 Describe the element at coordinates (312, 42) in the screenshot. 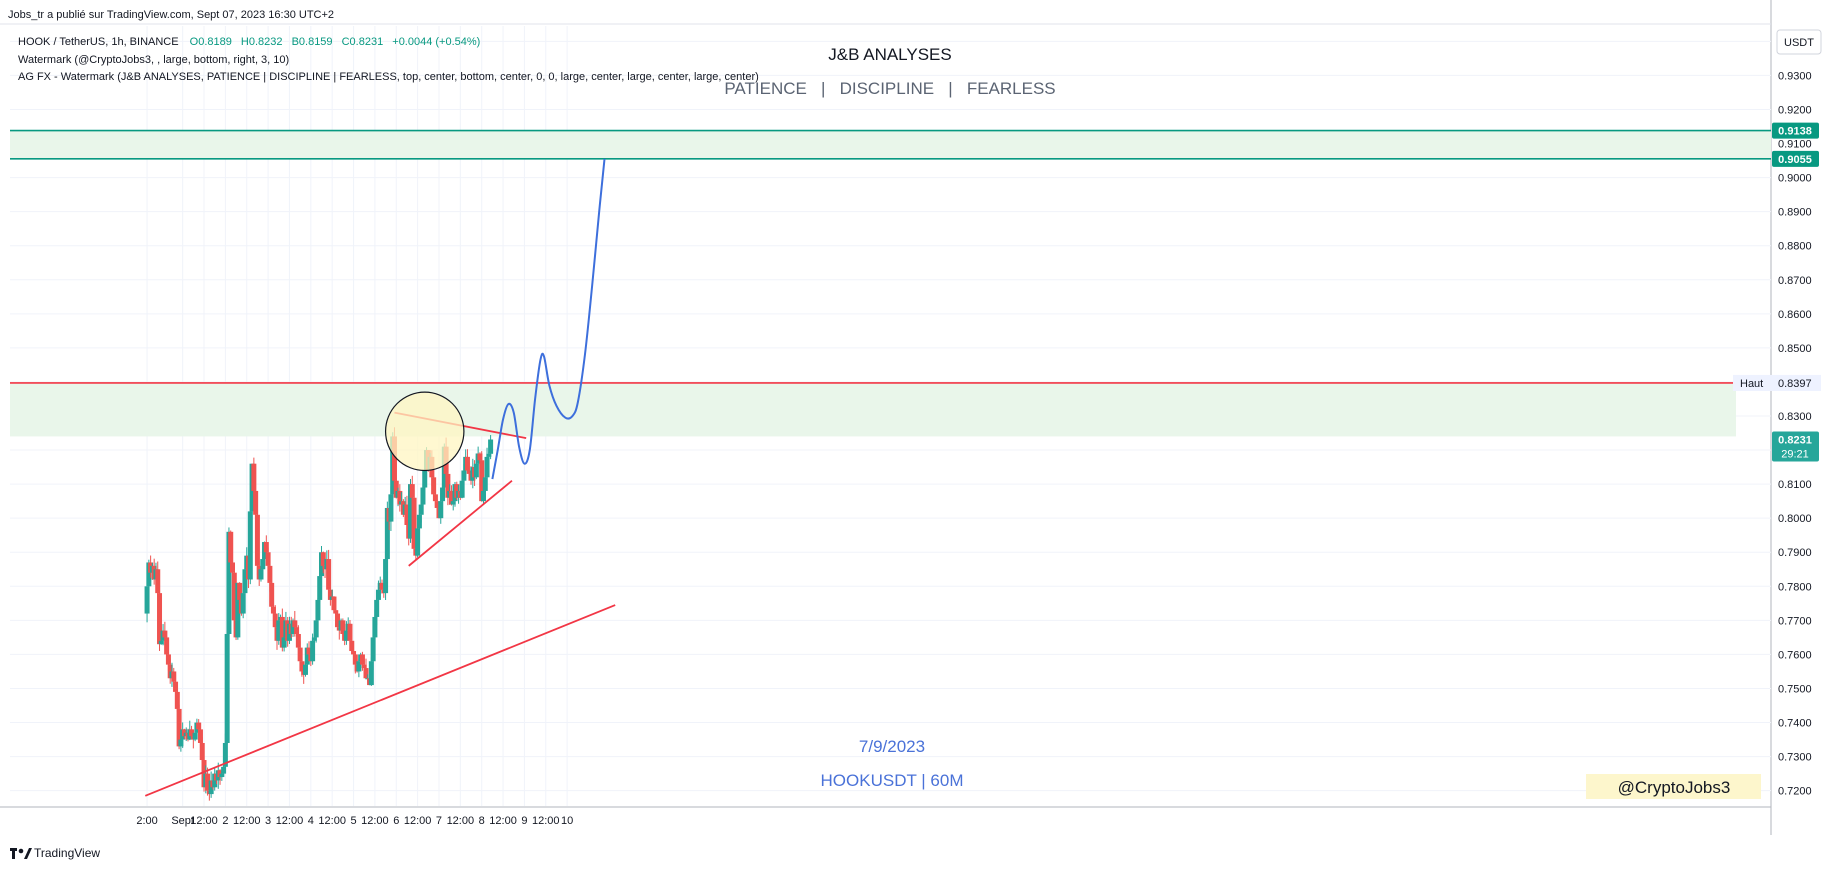

I see `ohlc-low: B0.8159` at that location.